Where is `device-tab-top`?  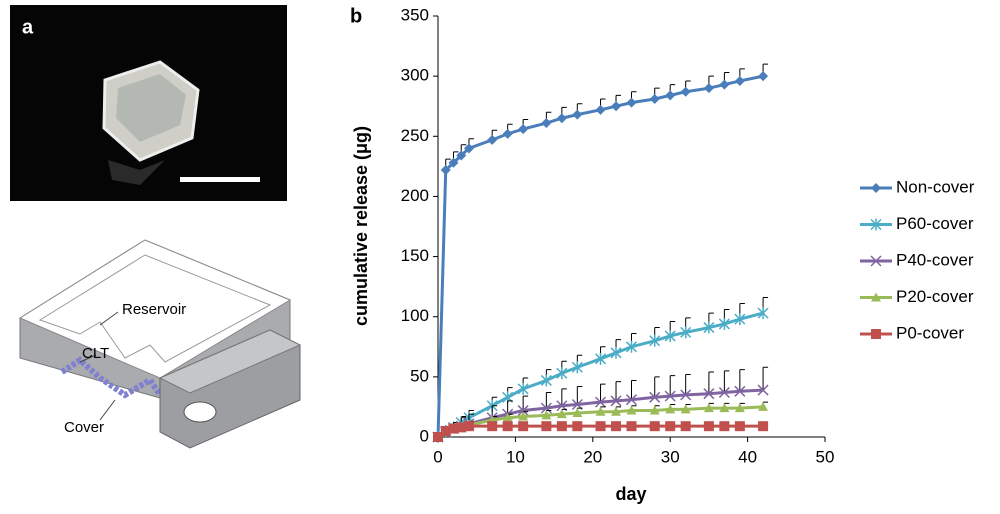
device-tab-top is located at coordinates (230, 361).